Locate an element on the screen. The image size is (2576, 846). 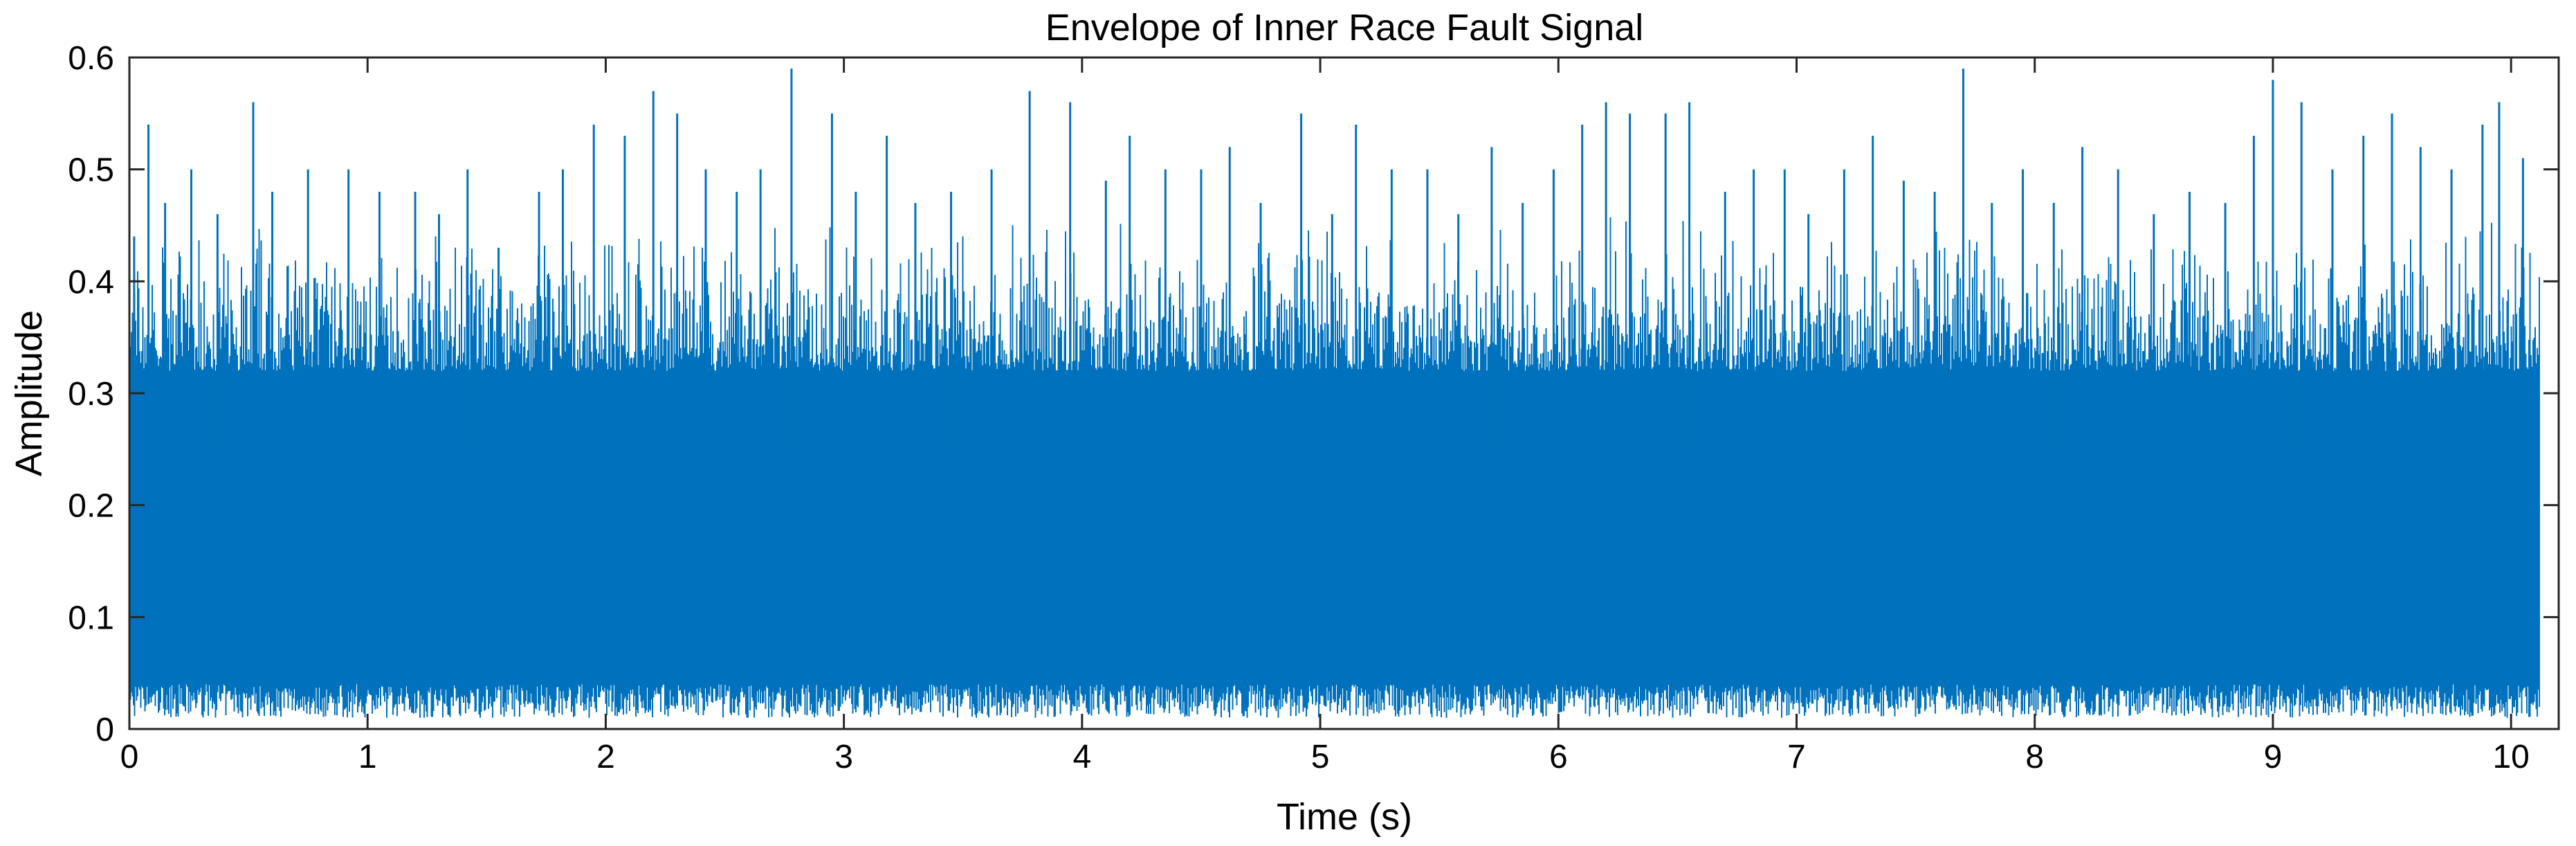
x-tick-label: 8 is located at coordinates (2035, 757).